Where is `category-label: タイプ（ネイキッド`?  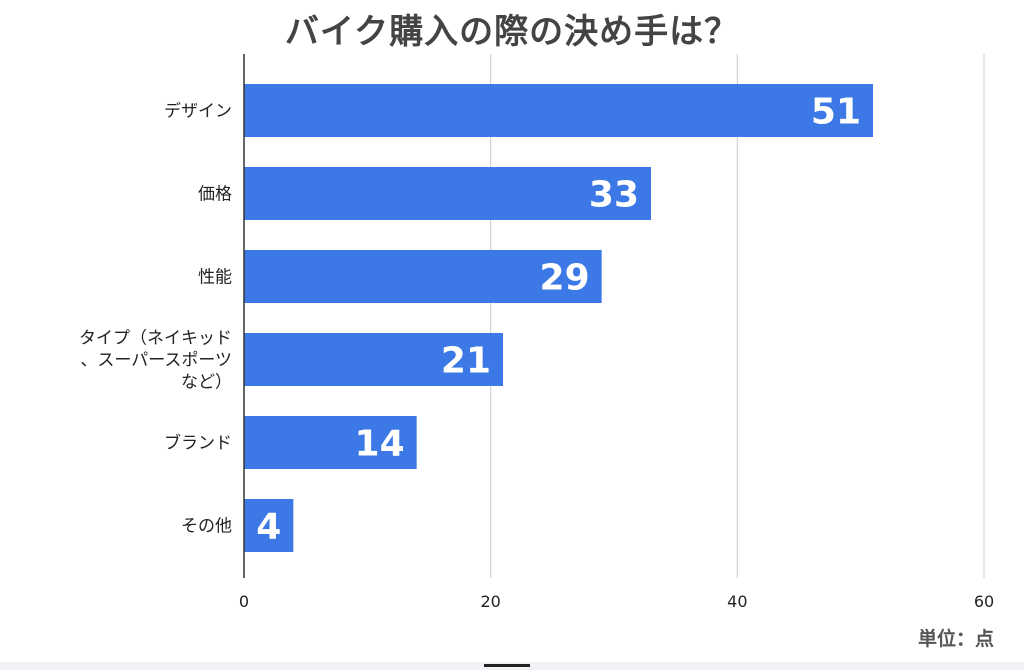
category-label: タイプ（ネイキッド is located at coordinates (155, 339).